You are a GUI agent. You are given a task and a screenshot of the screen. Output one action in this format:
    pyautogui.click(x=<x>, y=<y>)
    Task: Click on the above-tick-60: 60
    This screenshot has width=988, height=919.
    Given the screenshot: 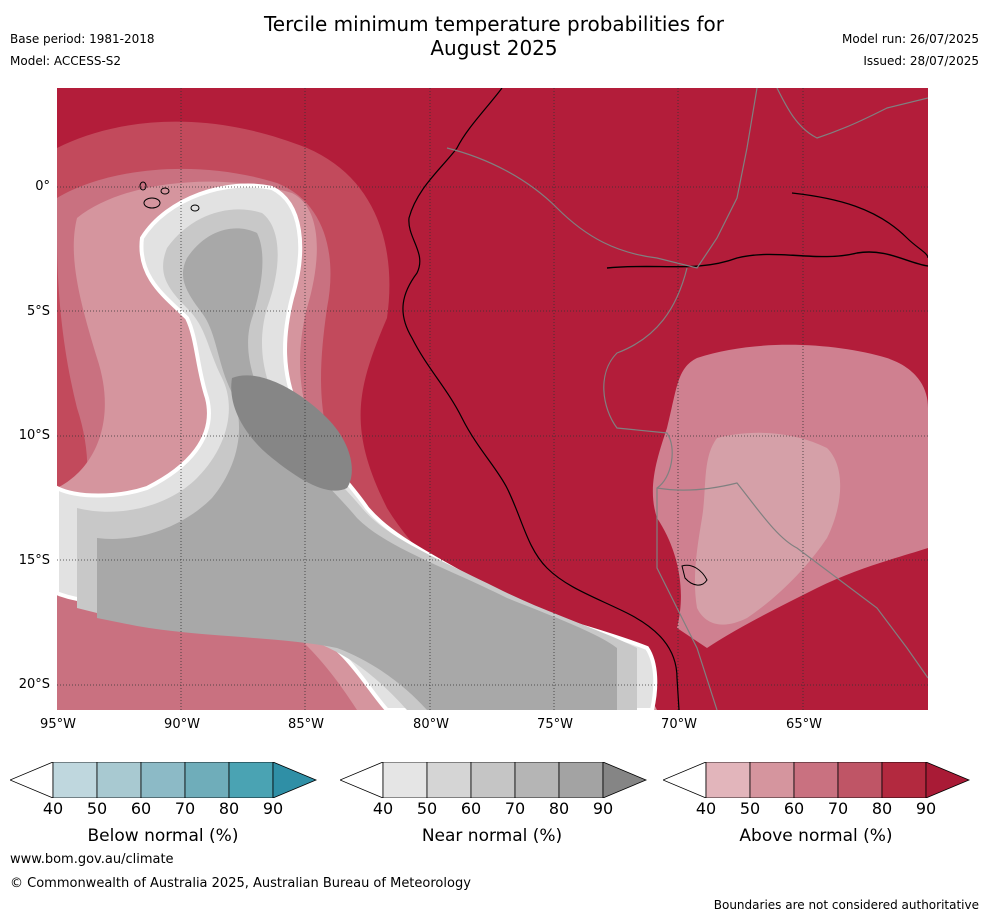 What is the action you would take?
    pyautogui.click(x=794, y=808)
    